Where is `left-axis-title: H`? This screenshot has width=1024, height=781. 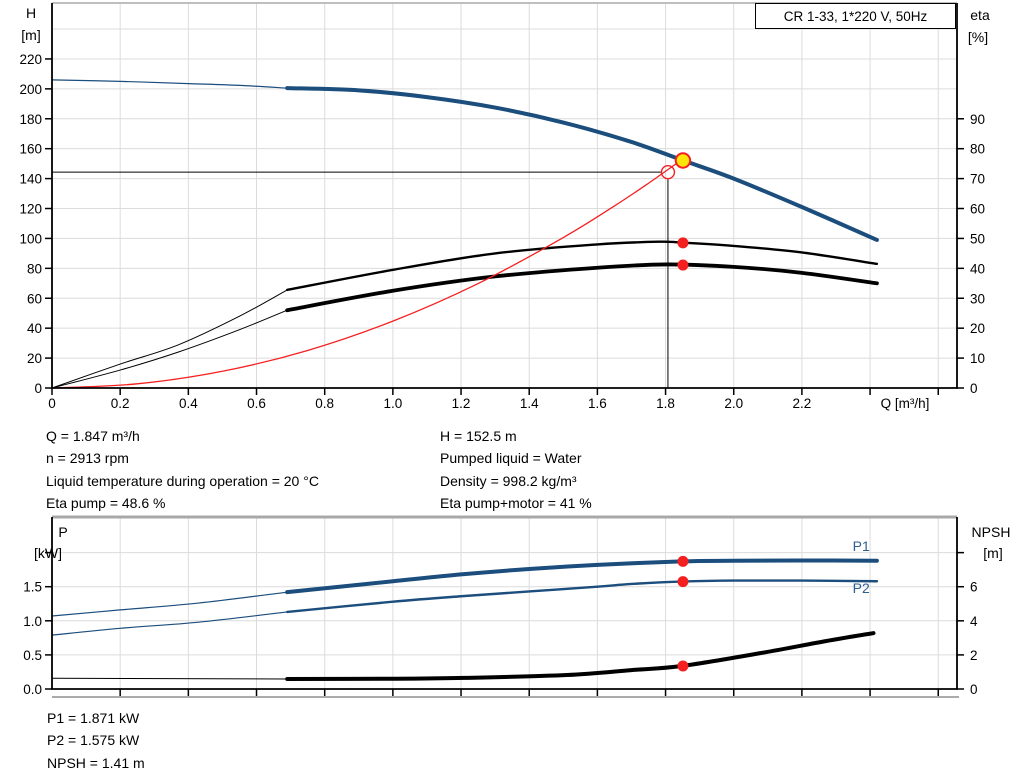 left-axis-title: H is located at coordinates (31, 13).